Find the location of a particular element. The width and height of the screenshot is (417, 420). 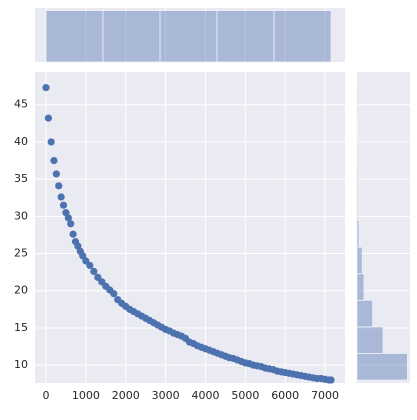

y-tick-label: 20 is located at coordinates (21, 290).